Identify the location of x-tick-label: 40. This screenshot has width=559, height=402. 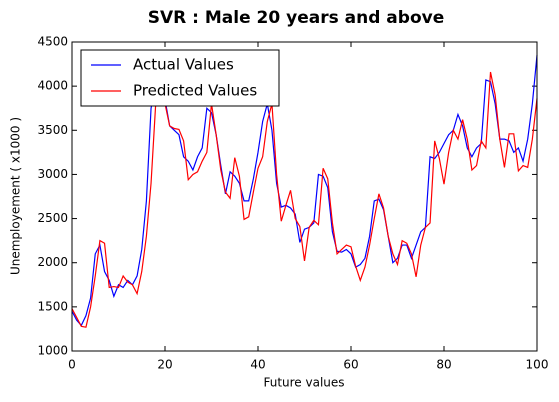
(257, 365).